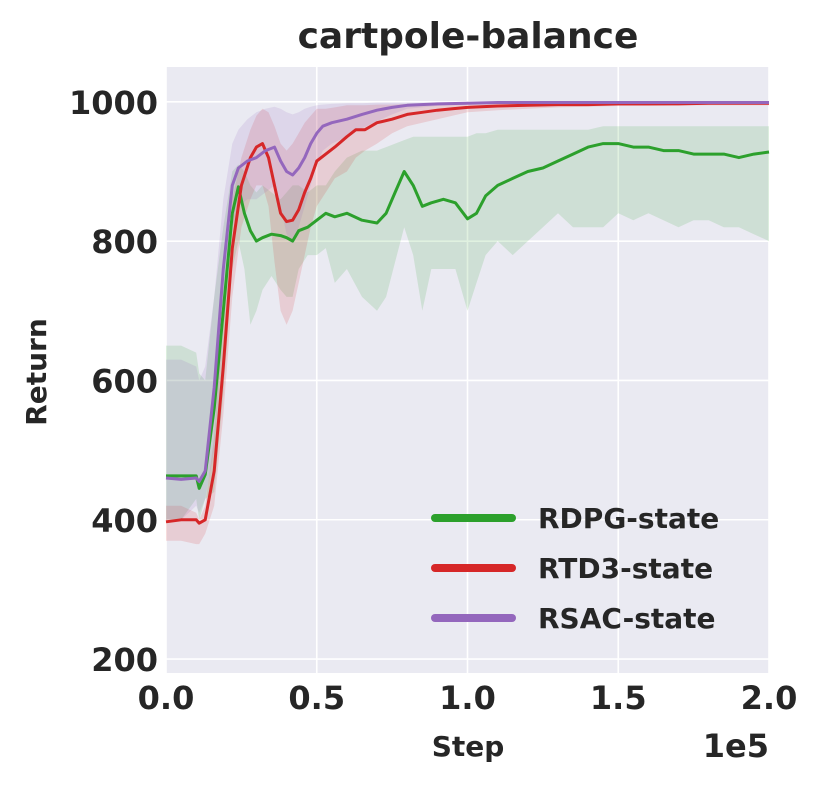 The width and height of the screenshot is (819, 785). What do you see at coordinates (113, 103) in the screenshot?
I see `y-tick-label: 1000` at bounding box center [113, 103].